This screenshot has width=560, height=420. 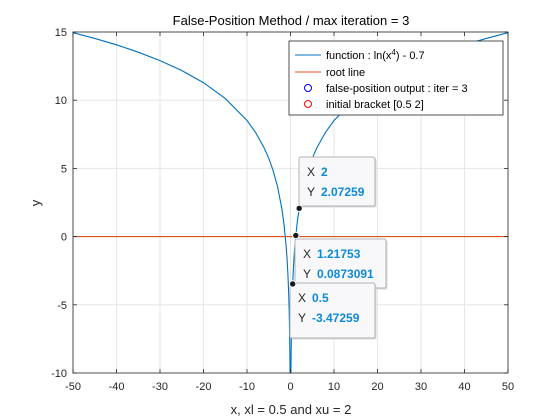 What do you see at coordinates (334, 387) in the screenshot?
I see `x-tick-label: 10` at bounding box center [334, 387].